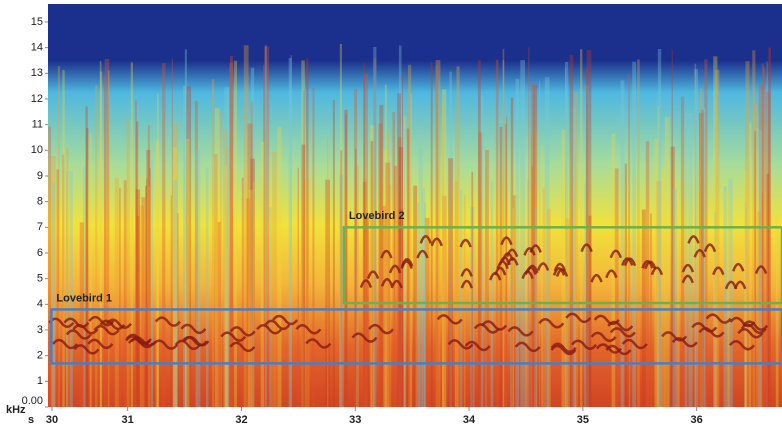 The height and width of the screenshot is (433, 782). What do you see at coordinates (40, 227) in the screenshot?
I see `y-tick-label: 7` at bounding box center [40, 227].